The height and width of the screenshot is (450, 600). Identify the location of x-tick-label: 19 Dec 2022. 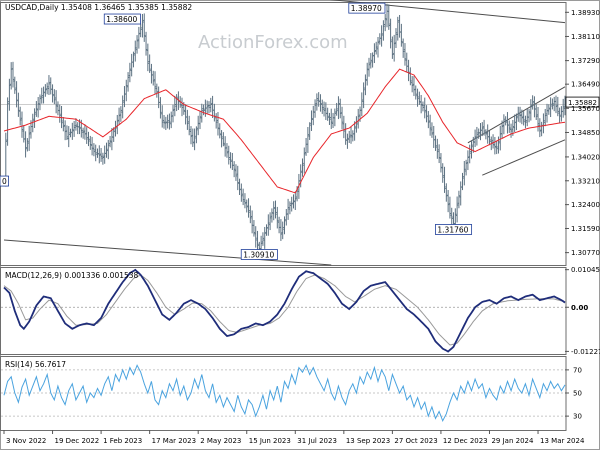
(77, 441).